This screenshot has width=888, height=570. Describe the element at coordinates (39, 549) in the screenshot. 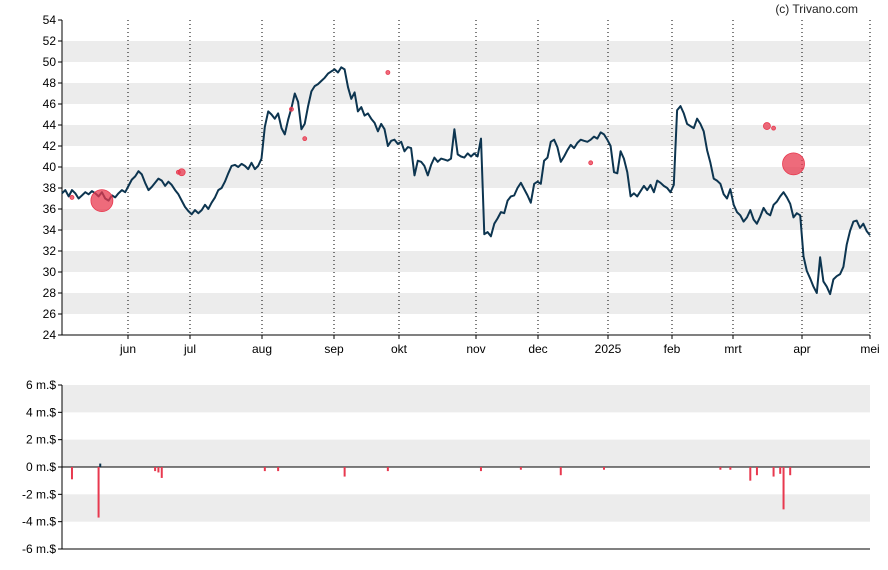

I see `volume-y-tick-label: -6 m.$` at that location.